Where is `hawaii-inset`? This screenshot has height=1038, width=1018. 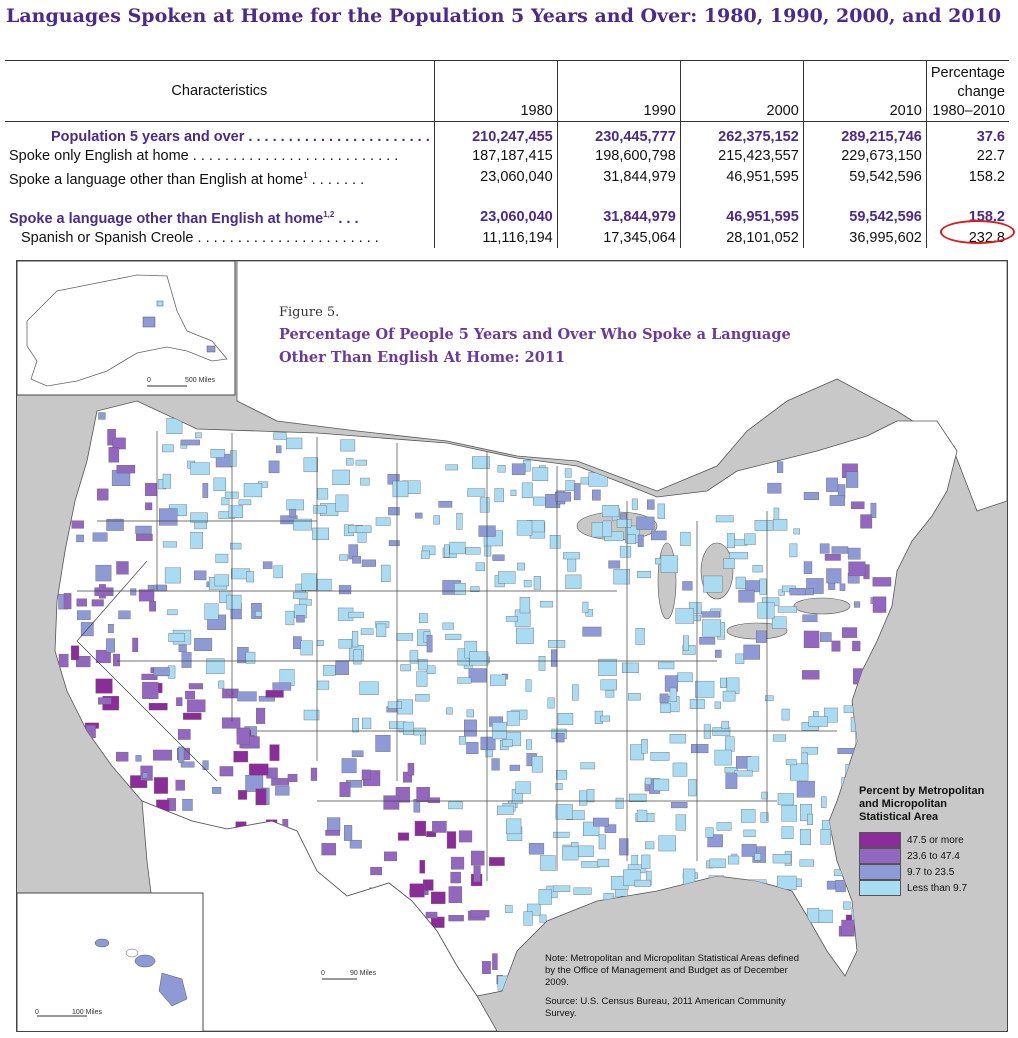 hawaii-inset is located at coordinates (110, 961).